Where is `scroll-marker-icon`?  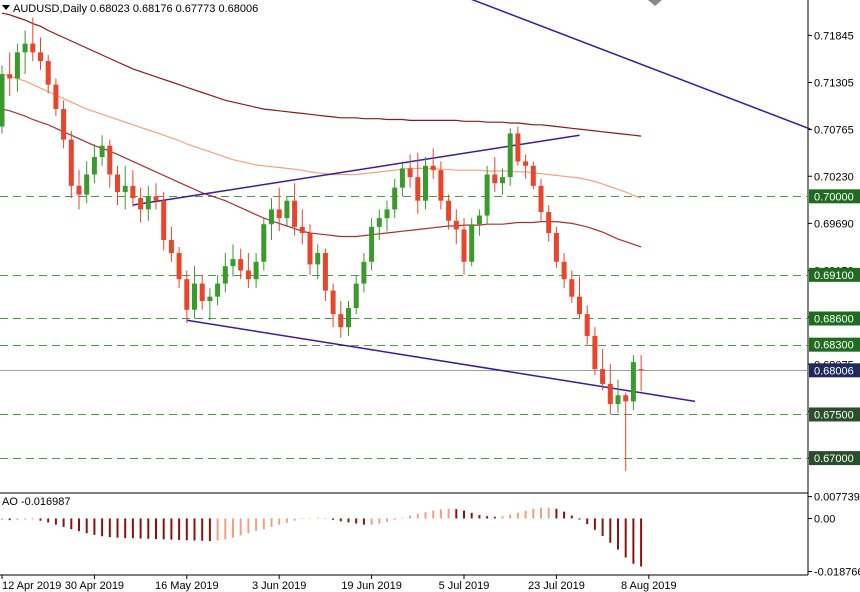
scroll-marker-icon is located at coordinates (655, 3).